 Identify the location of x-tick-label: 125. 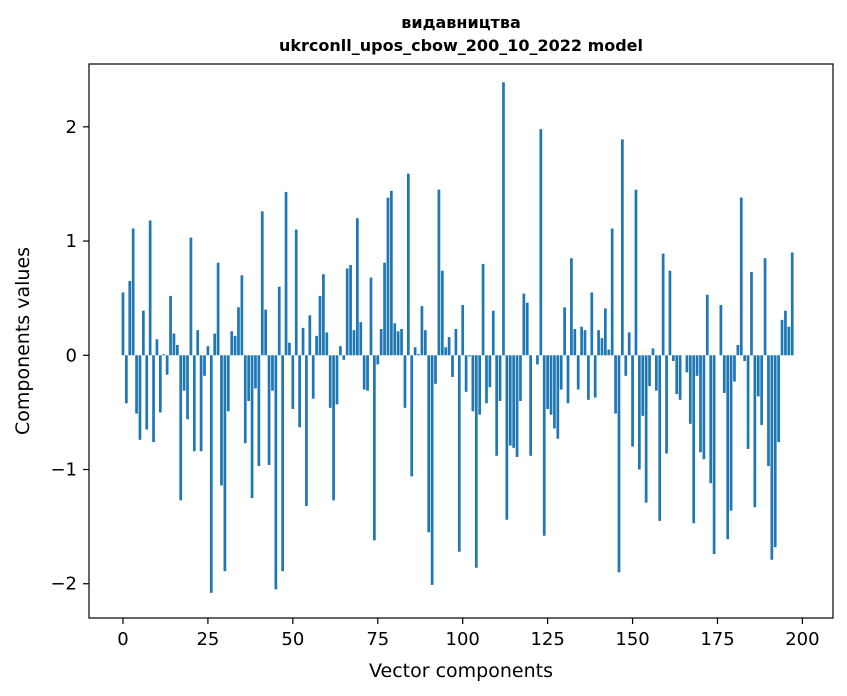
(547, 639).